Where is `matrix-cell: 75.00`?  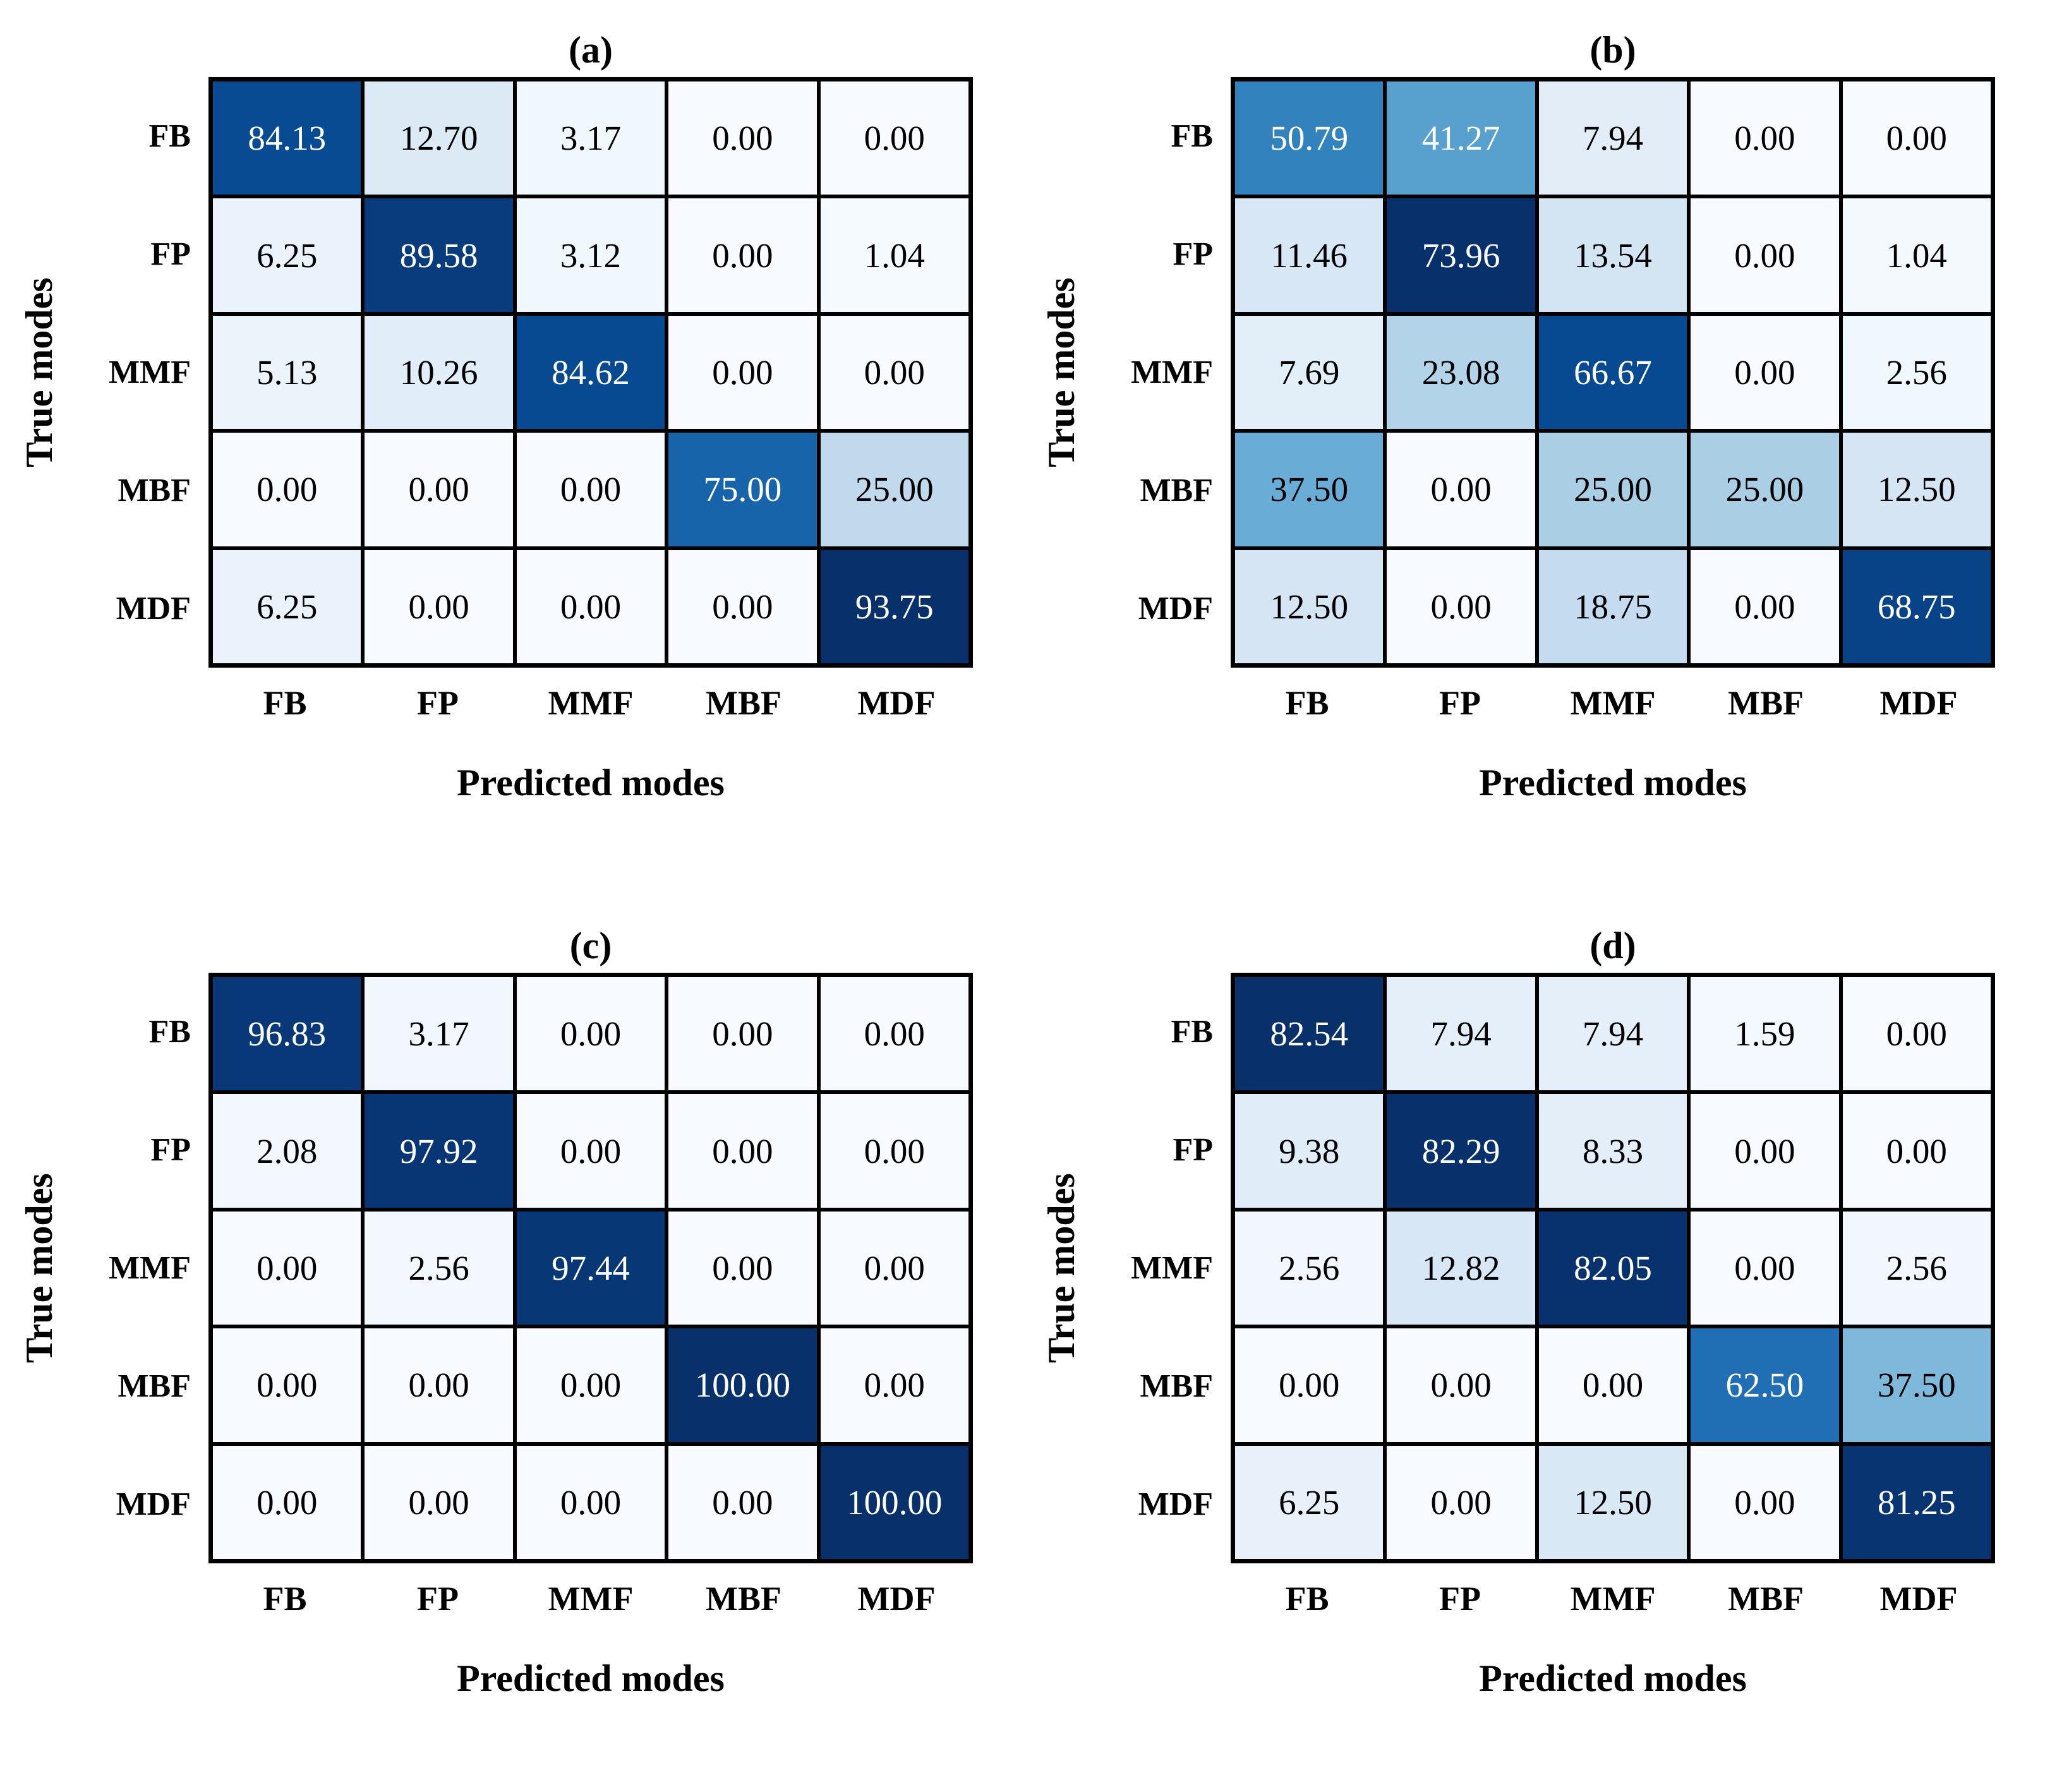
matrix-cell: 75.00 is located at coordinates (743, 489).